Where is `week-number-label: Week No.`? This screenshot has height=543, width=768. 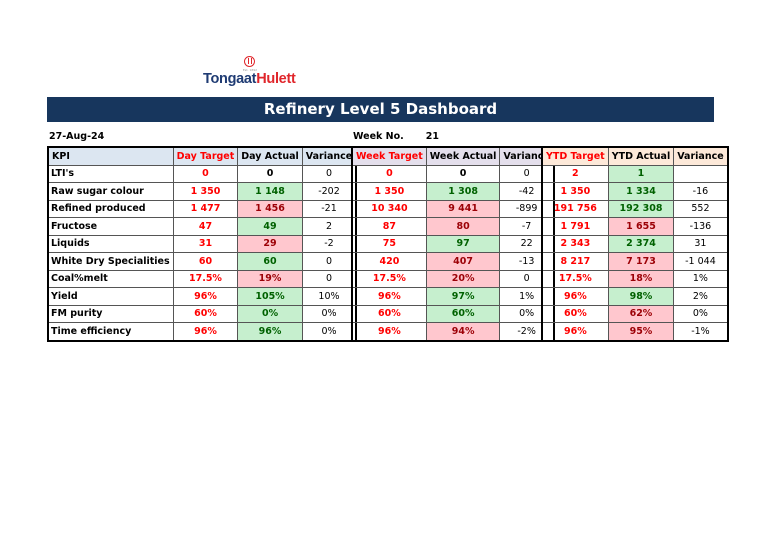 week-number-label: Week No. is located at coordinates (378, 136).